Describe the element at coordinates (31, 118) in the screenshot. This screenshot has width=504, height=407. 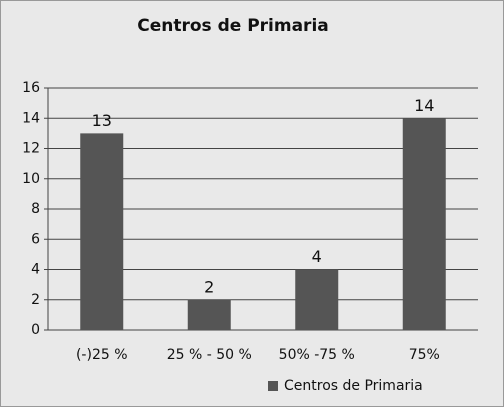
I see `y-tick-label: 14` at that location.